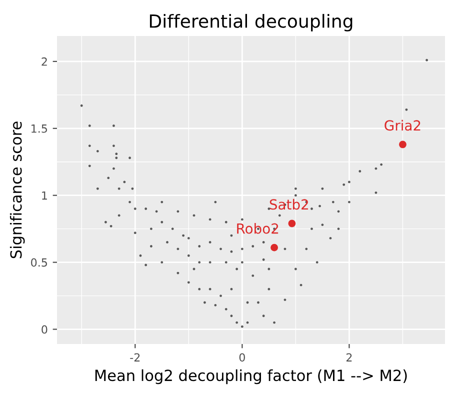 This screenshot has height=395, width=454. What do you see at coordinates (349, 357) in the screenshot?
I see `x-tick-label: 2` at bounding box center [349, 357].